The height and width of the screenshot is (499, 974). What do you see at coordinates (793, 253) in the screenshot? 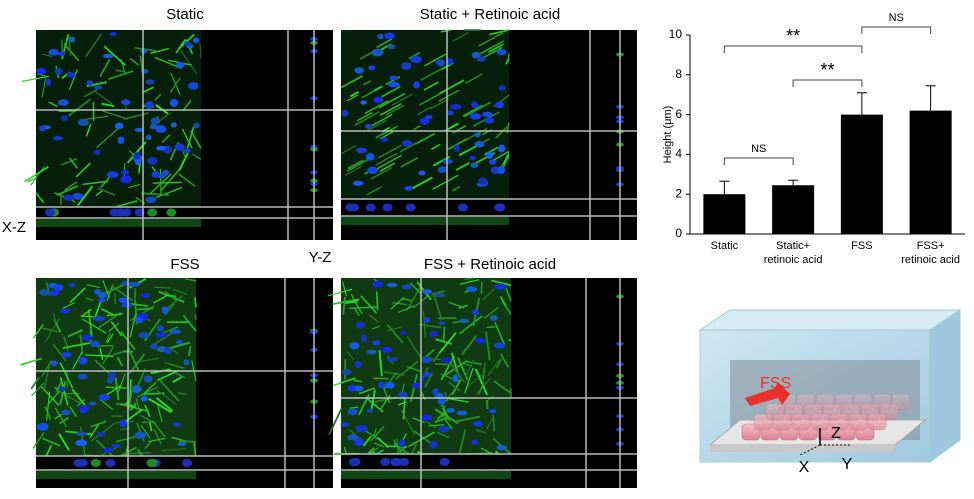
I see `x-tick-label: Static+ retinoic acid` at bounding box center [793, 253].